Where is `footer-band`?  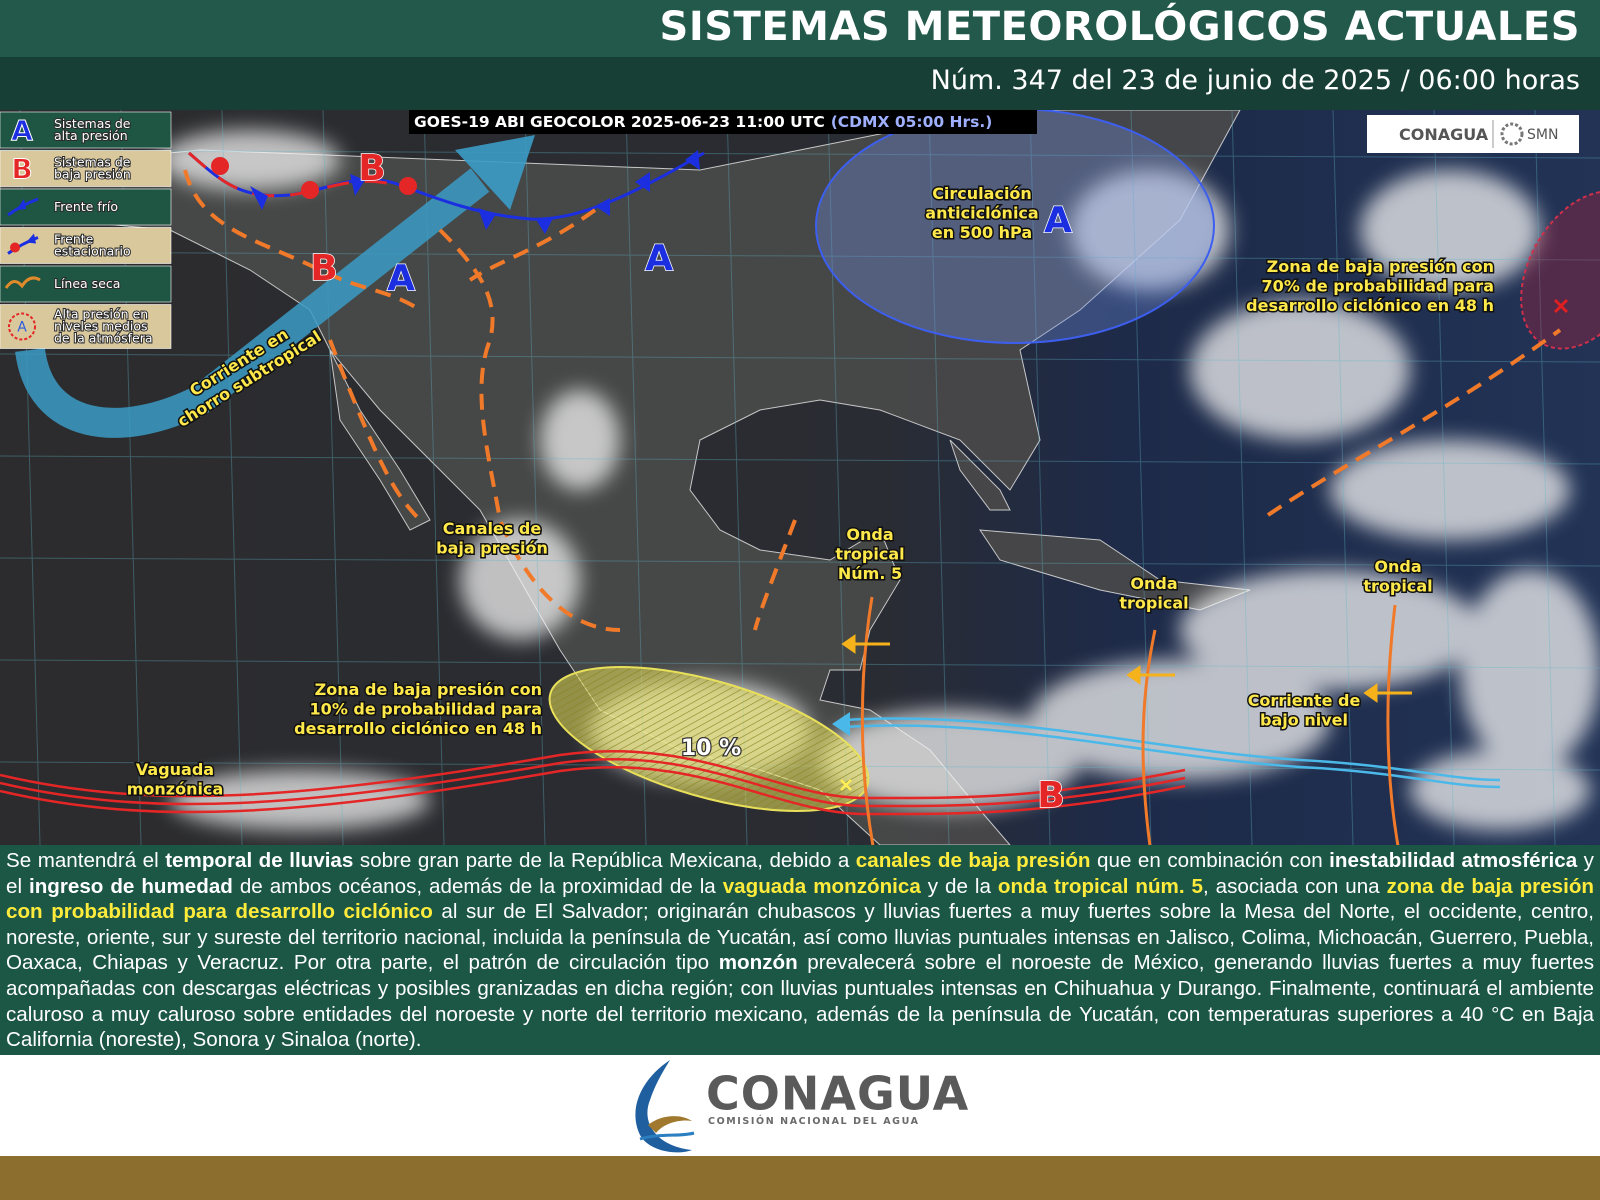
footer-band is located at coordinates (800, 1178).